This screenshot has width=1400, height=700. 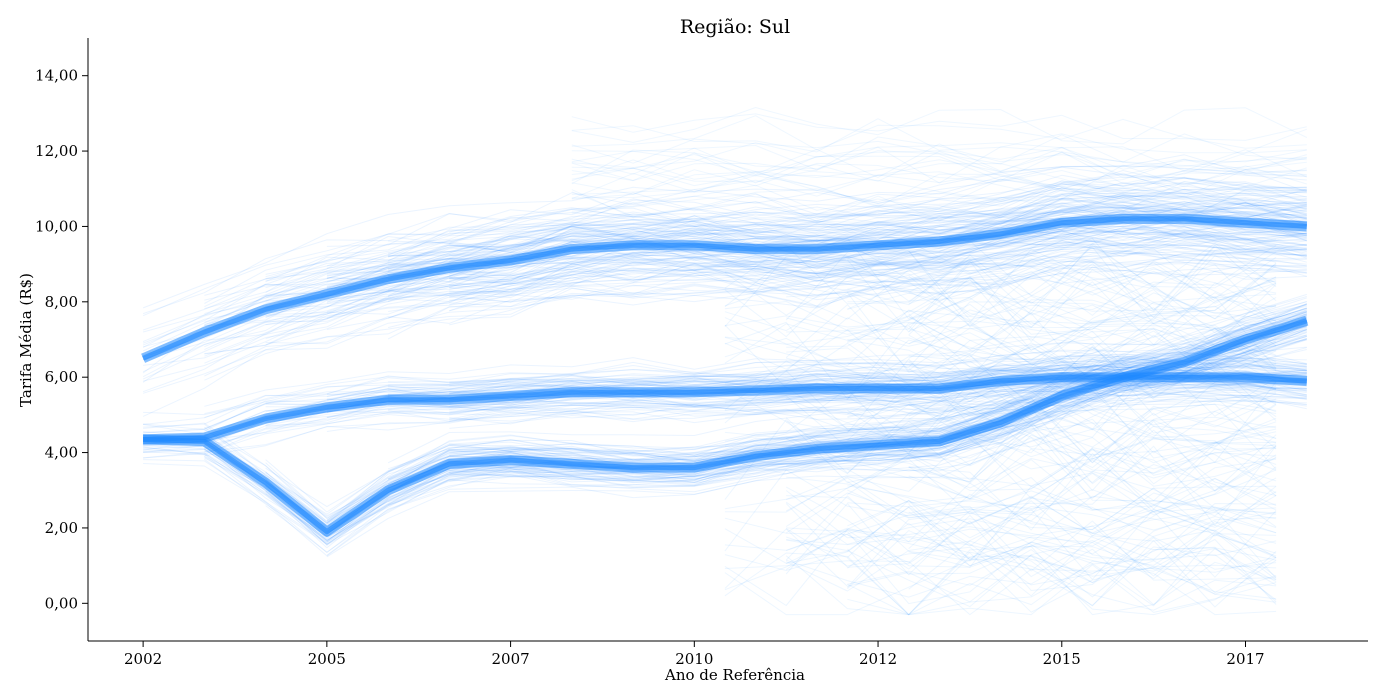 I want to click on x-tick-label: 2017, so click(x=1245, y=659).